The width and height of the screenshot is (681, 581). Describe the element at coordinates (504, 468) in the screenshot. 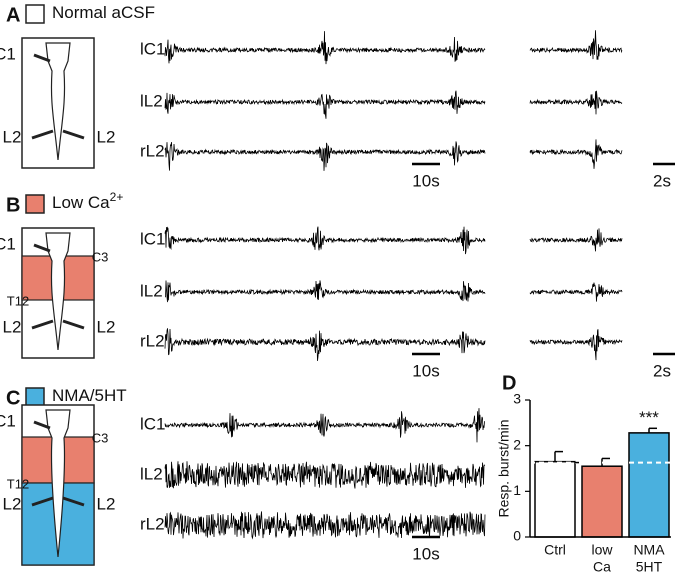

I see `y-axis-label: Resp. burst/min` at that location.